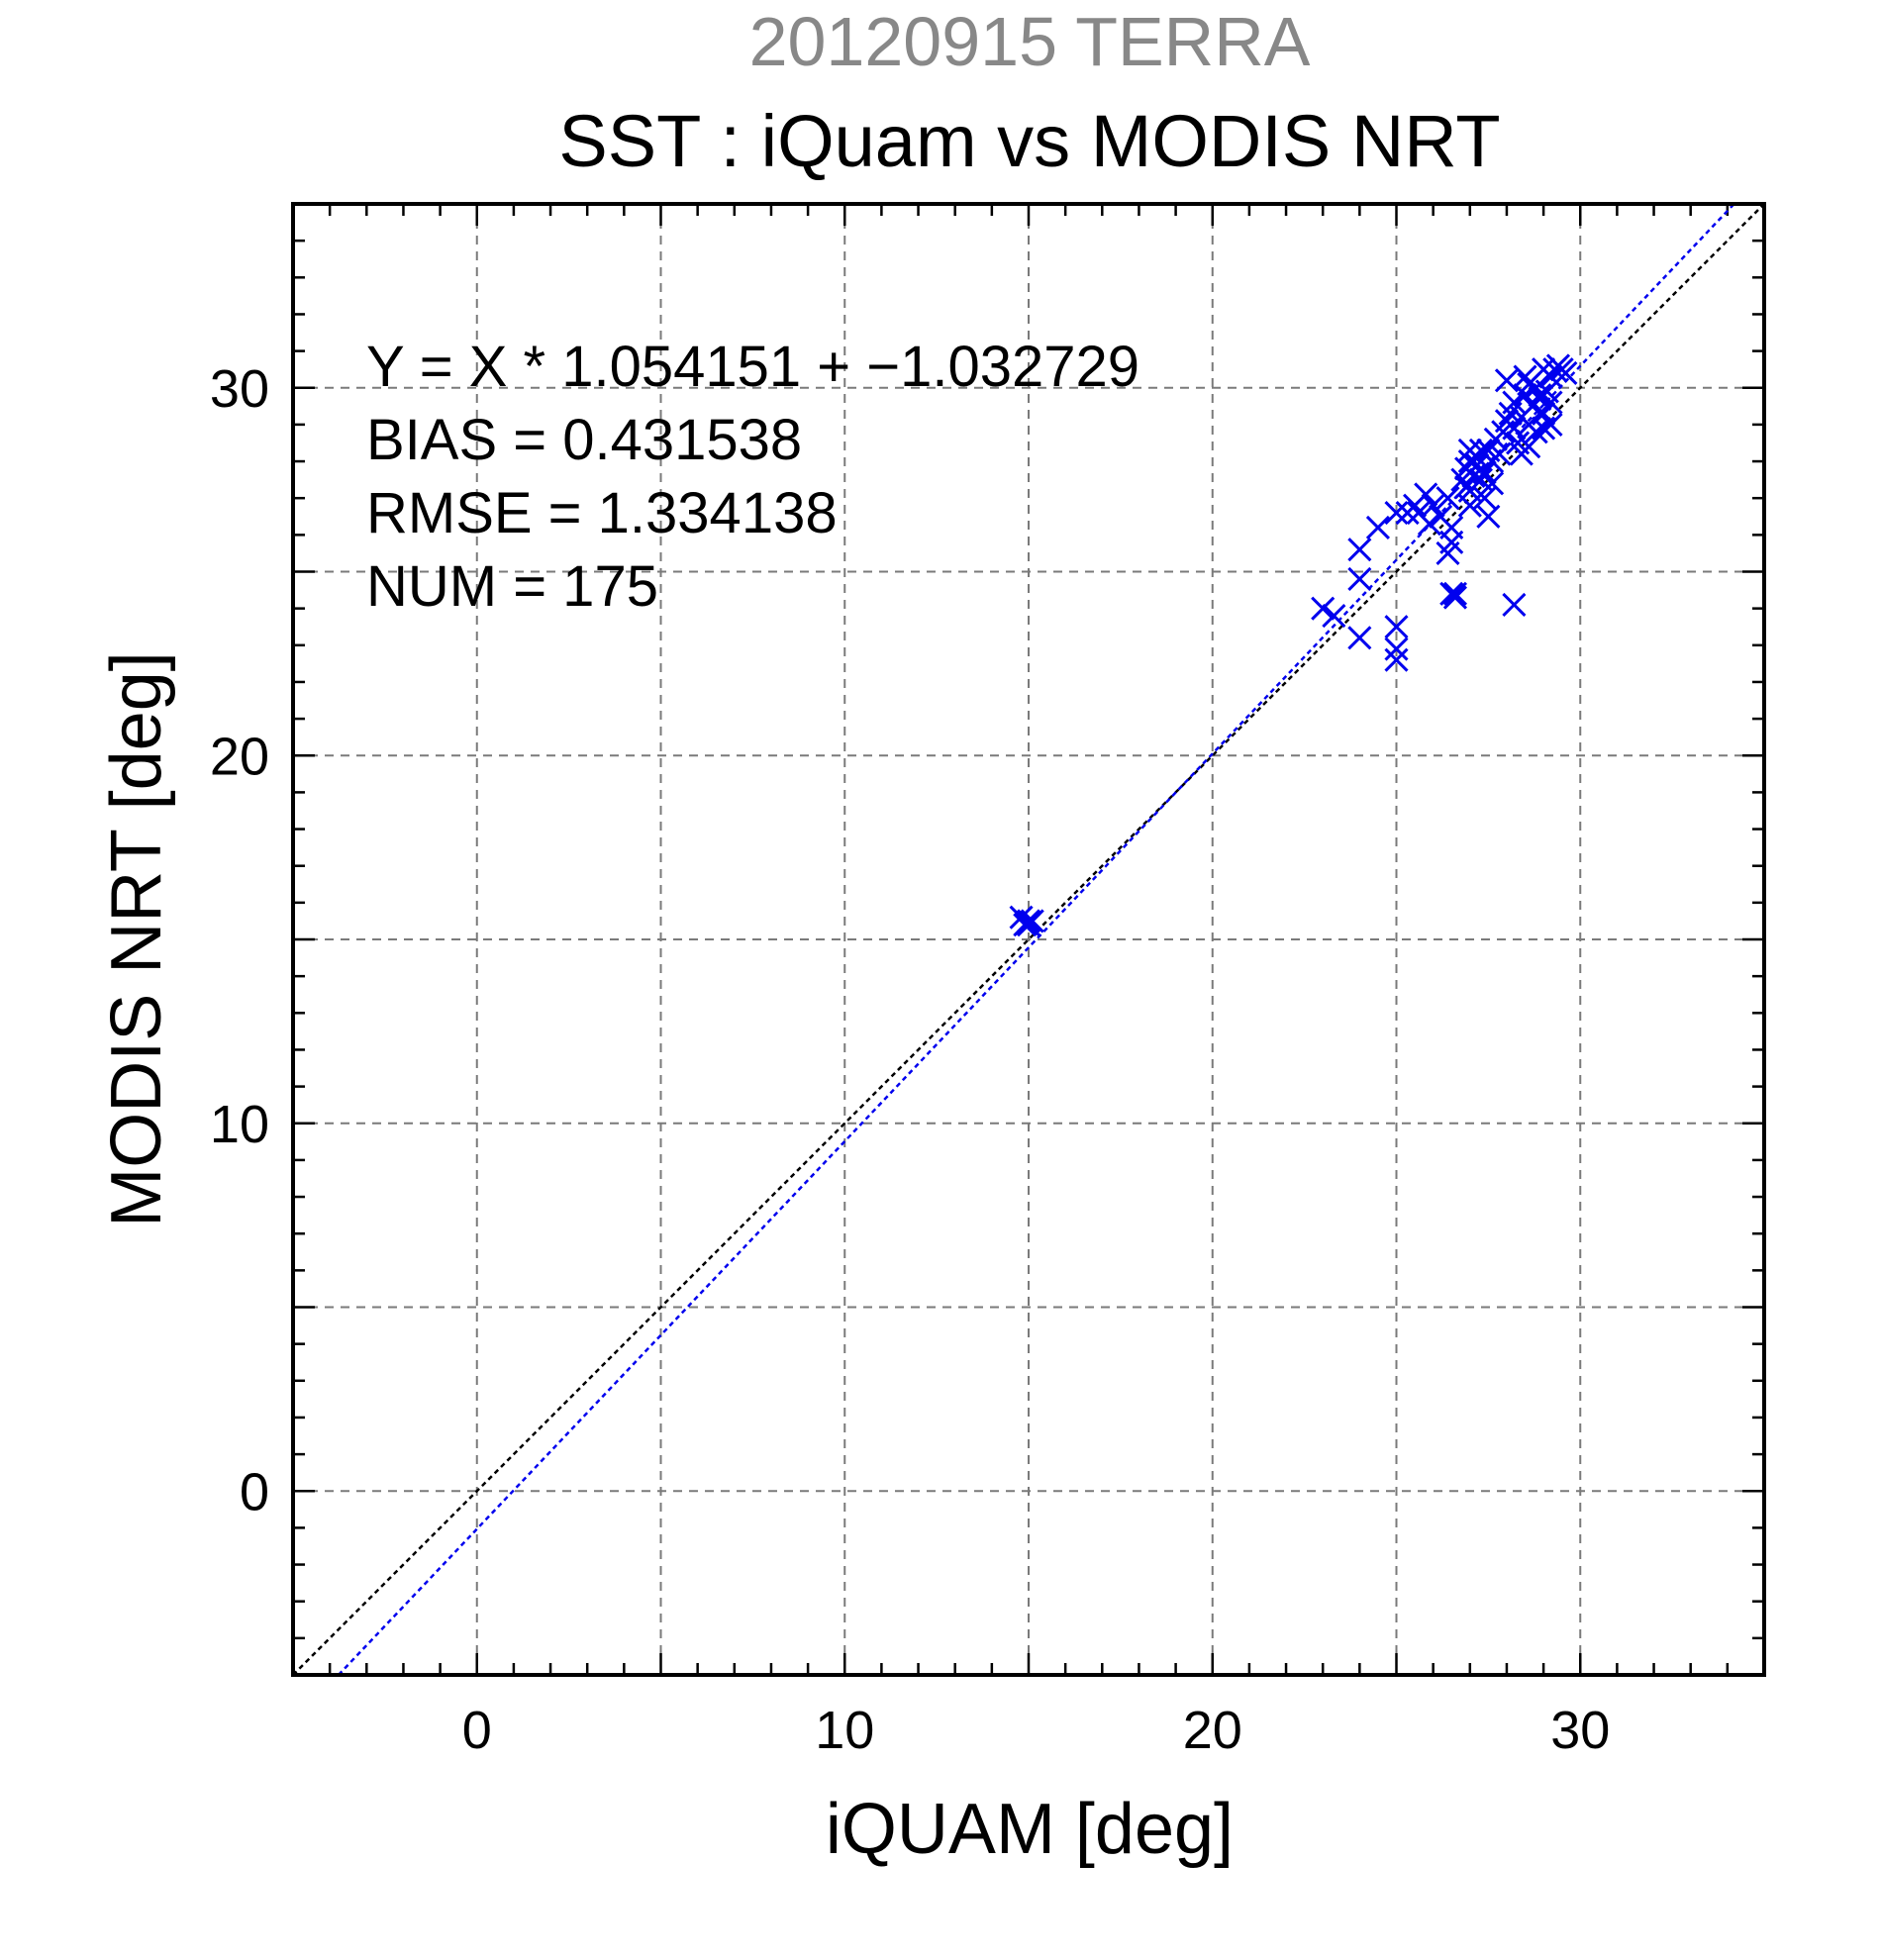 The width and height of the screenshot is (1881, 1960). What do you see at coordinates (845, 1730) in the screenshot?
I see `x-tick-label: 10` at bounding box center [845, 1730].